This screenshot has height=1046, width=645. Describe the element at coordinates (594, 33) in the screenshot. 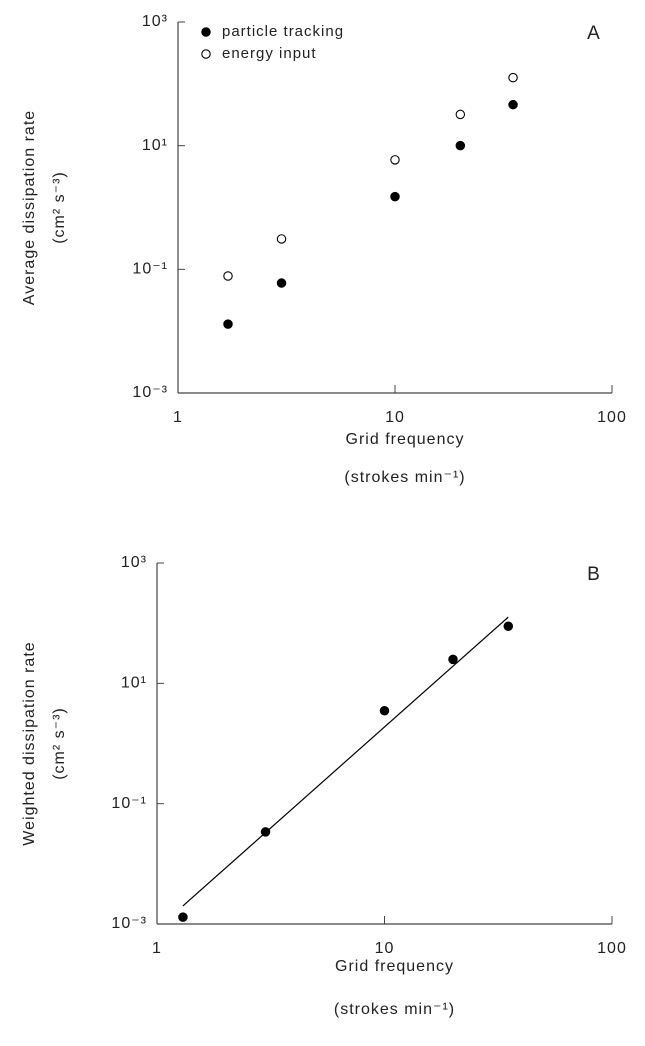

I see `panel-label: A` at that location.